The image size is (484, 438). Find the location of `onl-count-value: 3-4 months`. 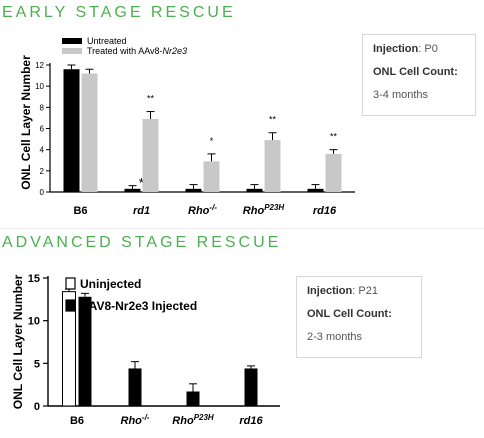

onl-count-value: 3-4 months is located at coordinates (401, 95).